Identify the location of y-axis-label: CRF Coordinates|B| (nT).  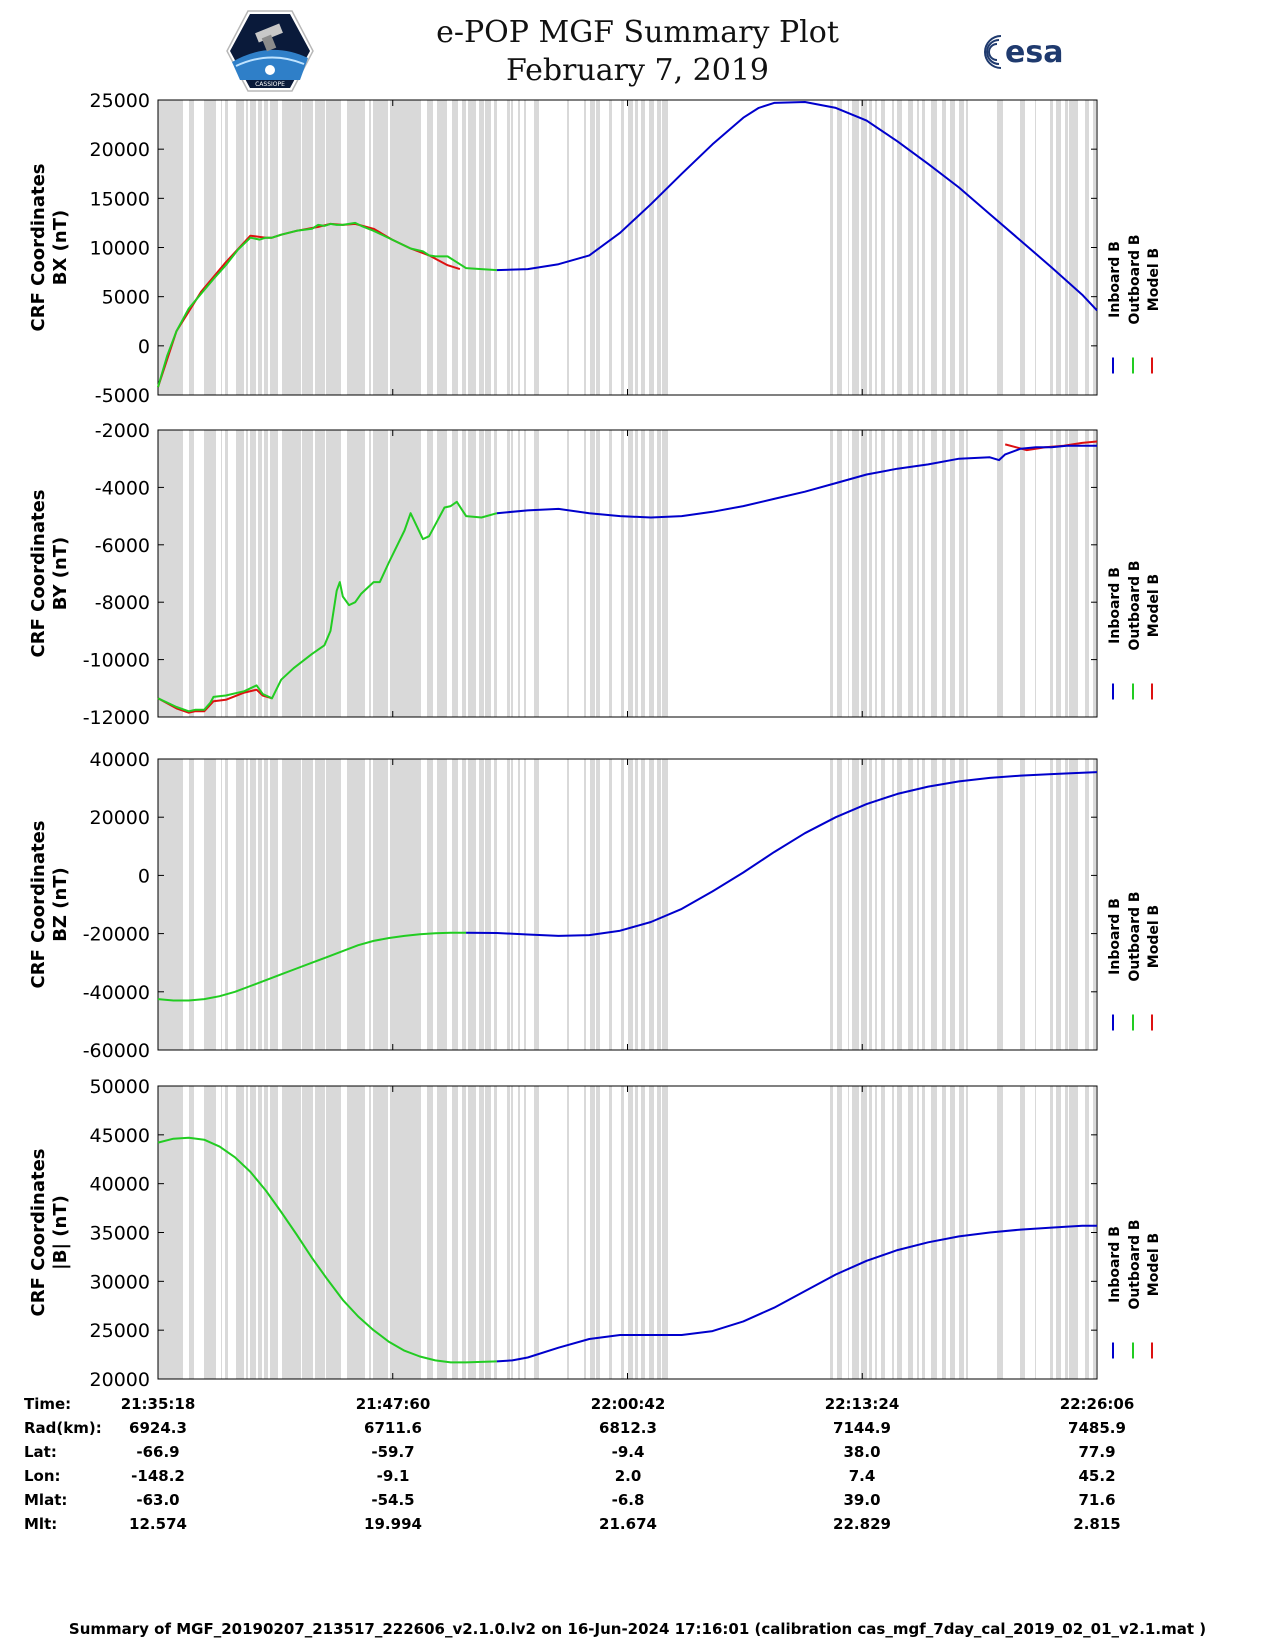
(49, 1233).